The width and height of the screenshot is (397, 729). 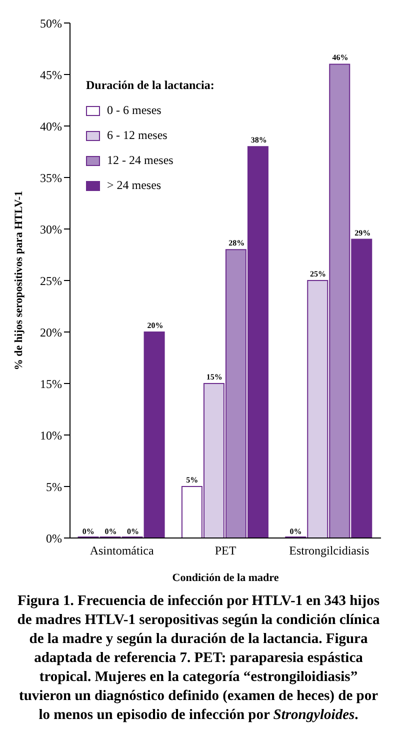 I want to click on y-tick-label: 10%, so click(x=51, y=435).